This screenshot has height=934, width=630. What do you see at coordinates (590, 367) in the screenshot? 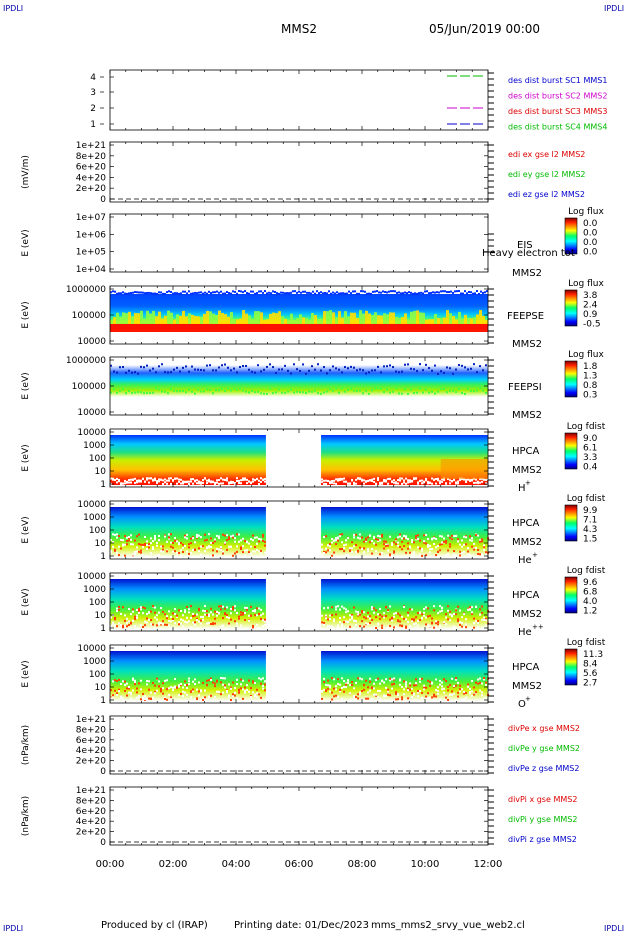
I see `feepsi-panel-cbar-tick: 1.8` at bounding box center [590, 367].